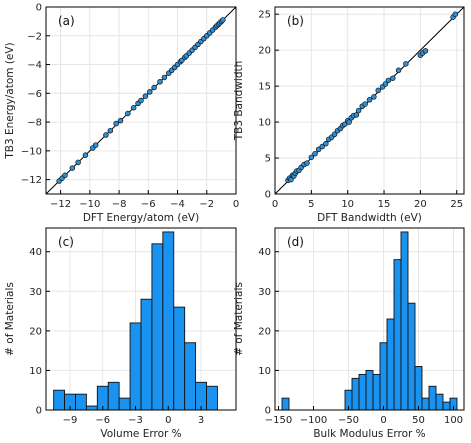 The height and width of the screenshot is (443, 471). What do you see at coordinates (369, 218) in the screenshot?
I see `x-axis-label: DFT Bandwidth (eV)` at bounding box center [369, 218].